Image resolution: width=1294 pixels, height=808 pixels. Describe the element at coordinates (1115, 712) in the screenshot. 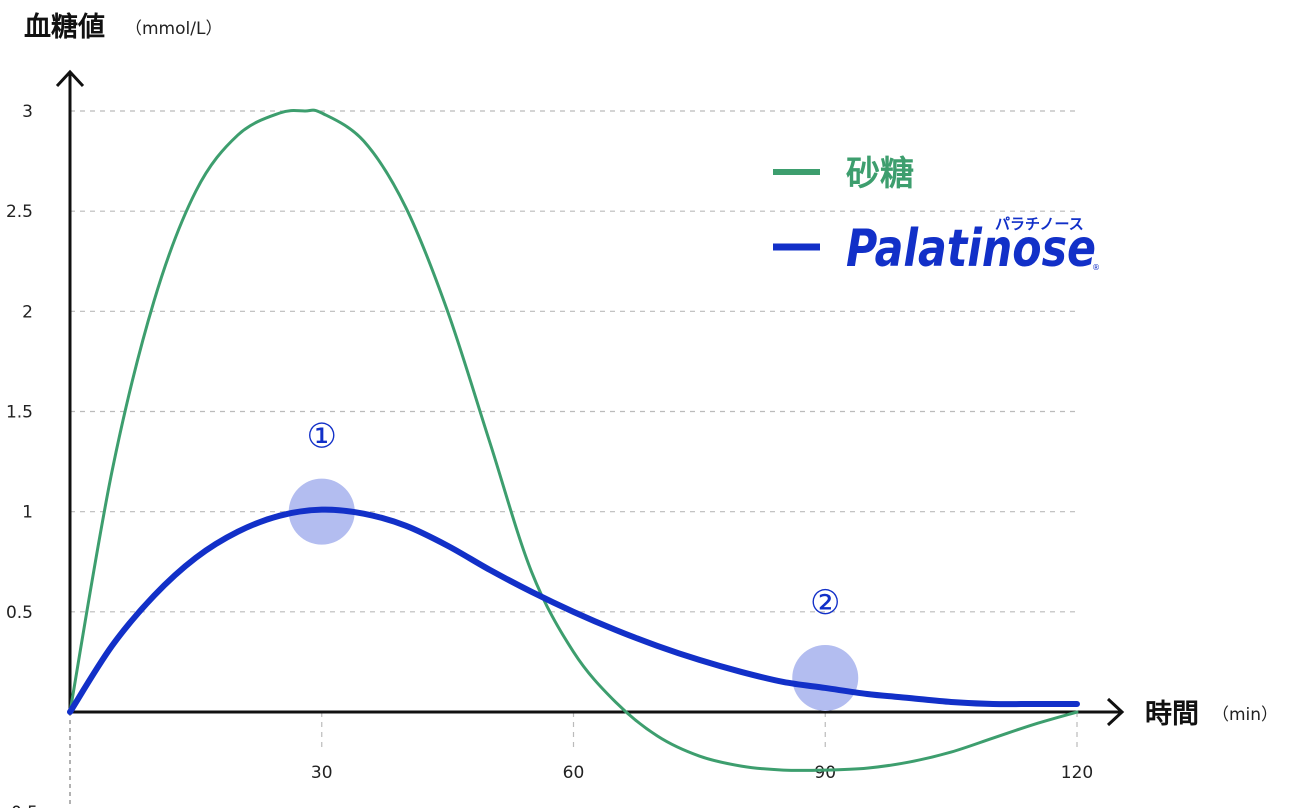

I see `x-axis-arrow-icon` at that location.